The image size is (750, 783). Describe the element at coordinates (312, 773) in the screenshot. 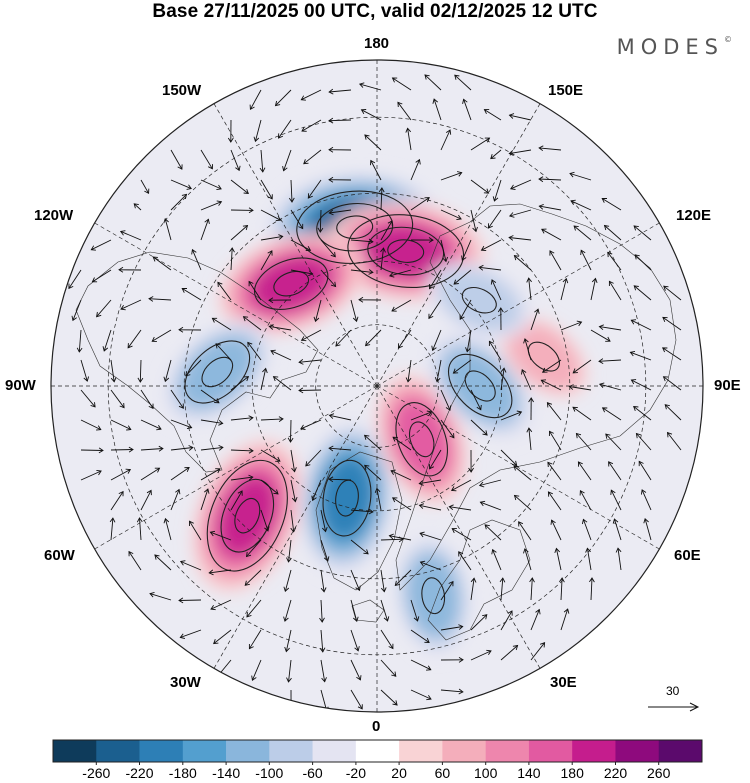

I see `colorbar-tick-label: -60` at that location.